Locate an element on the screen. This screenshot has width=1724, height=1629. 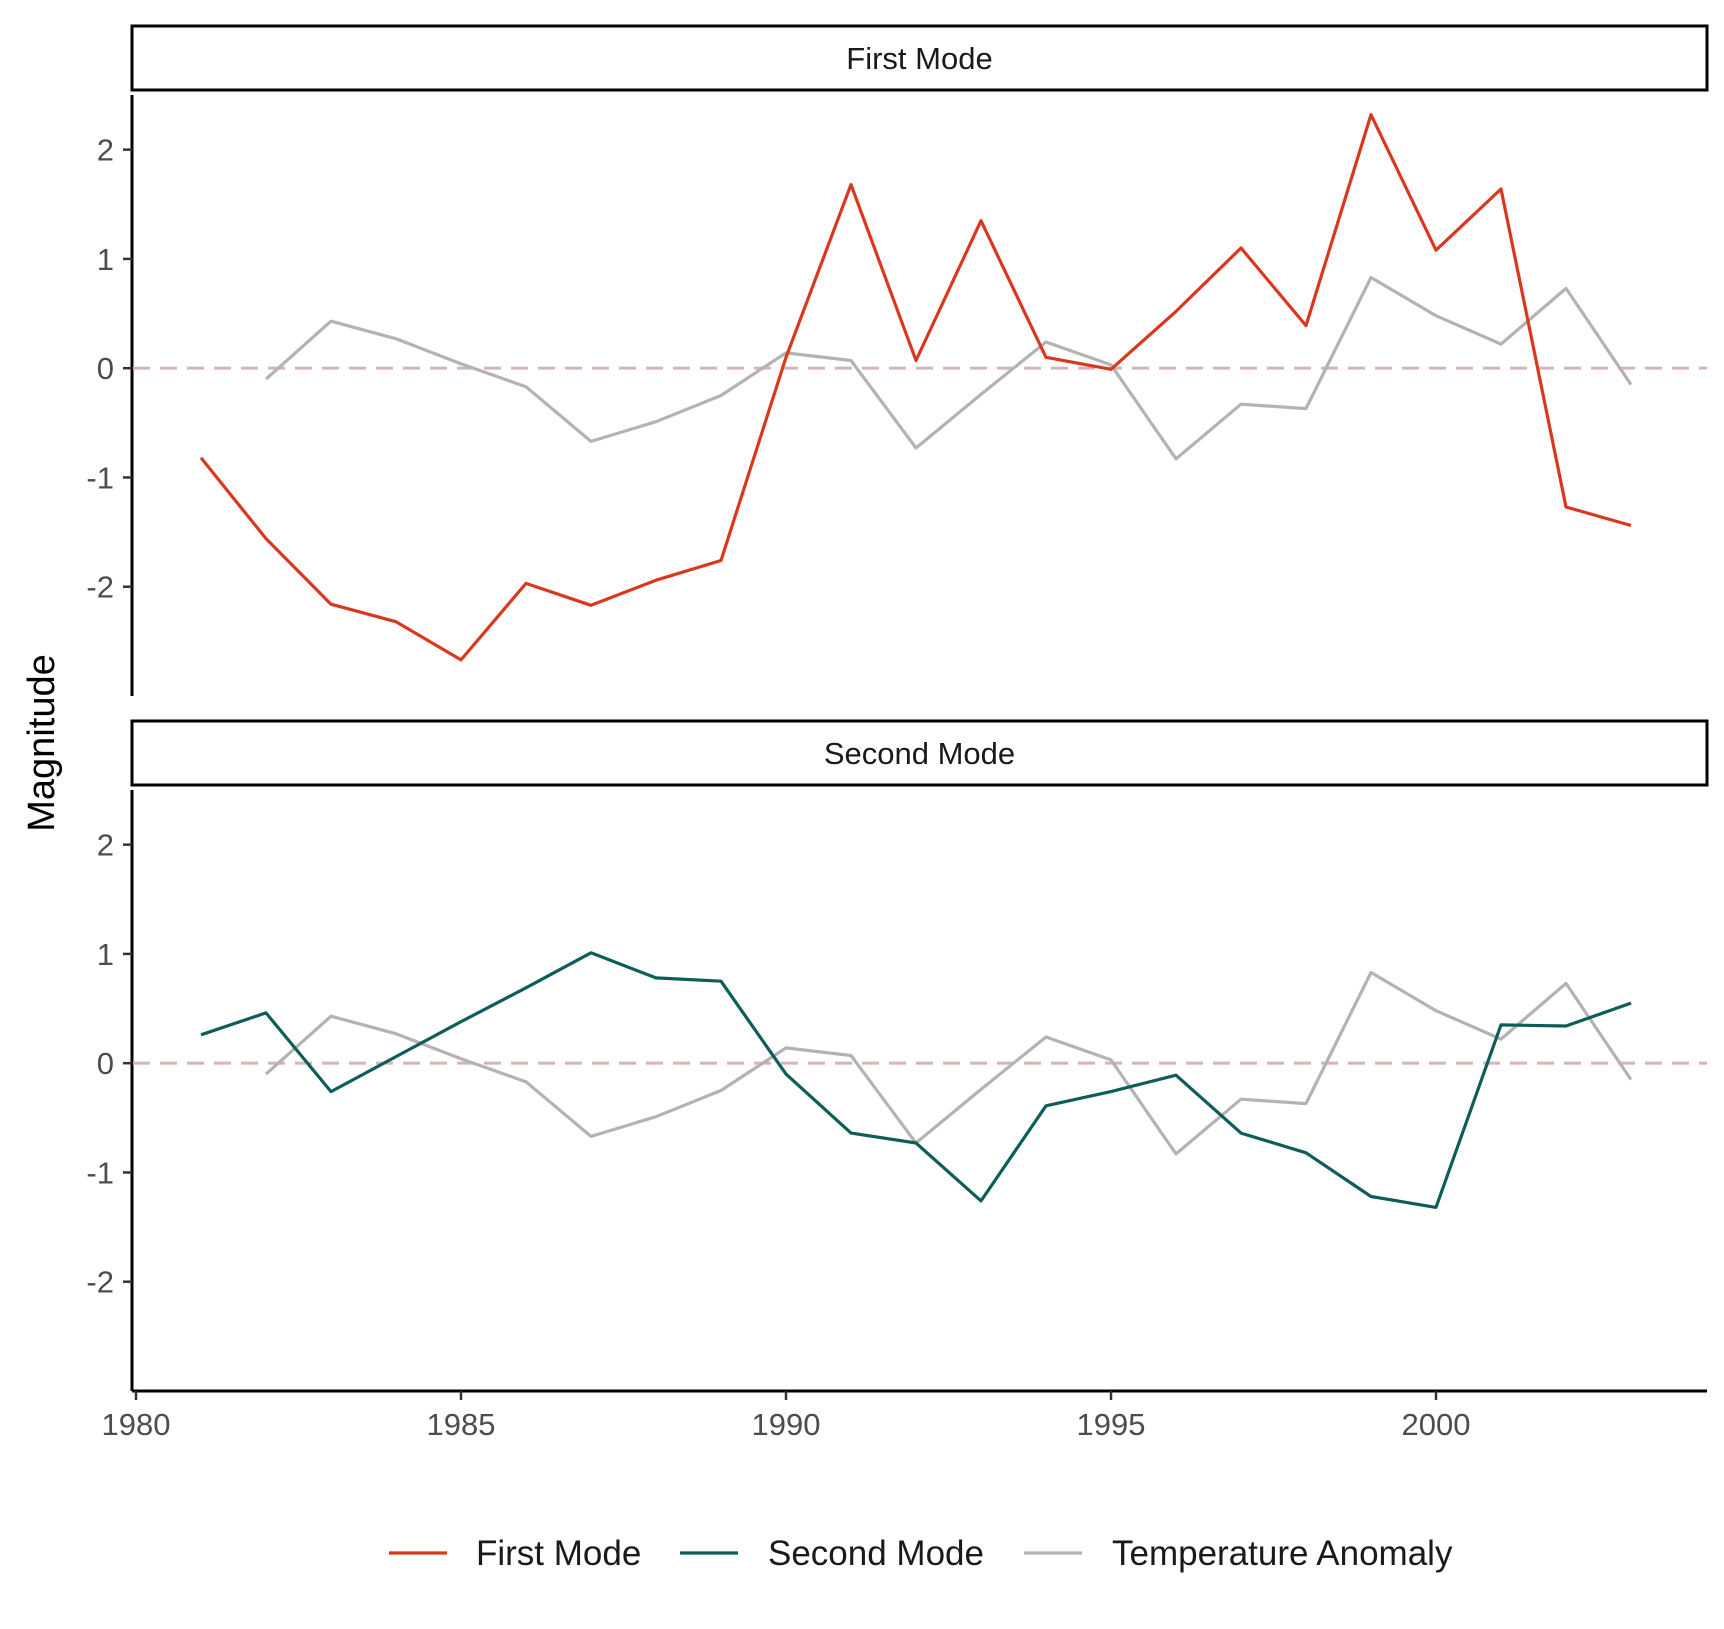
series-line-second-mode is located at coordinates (916, 1080).